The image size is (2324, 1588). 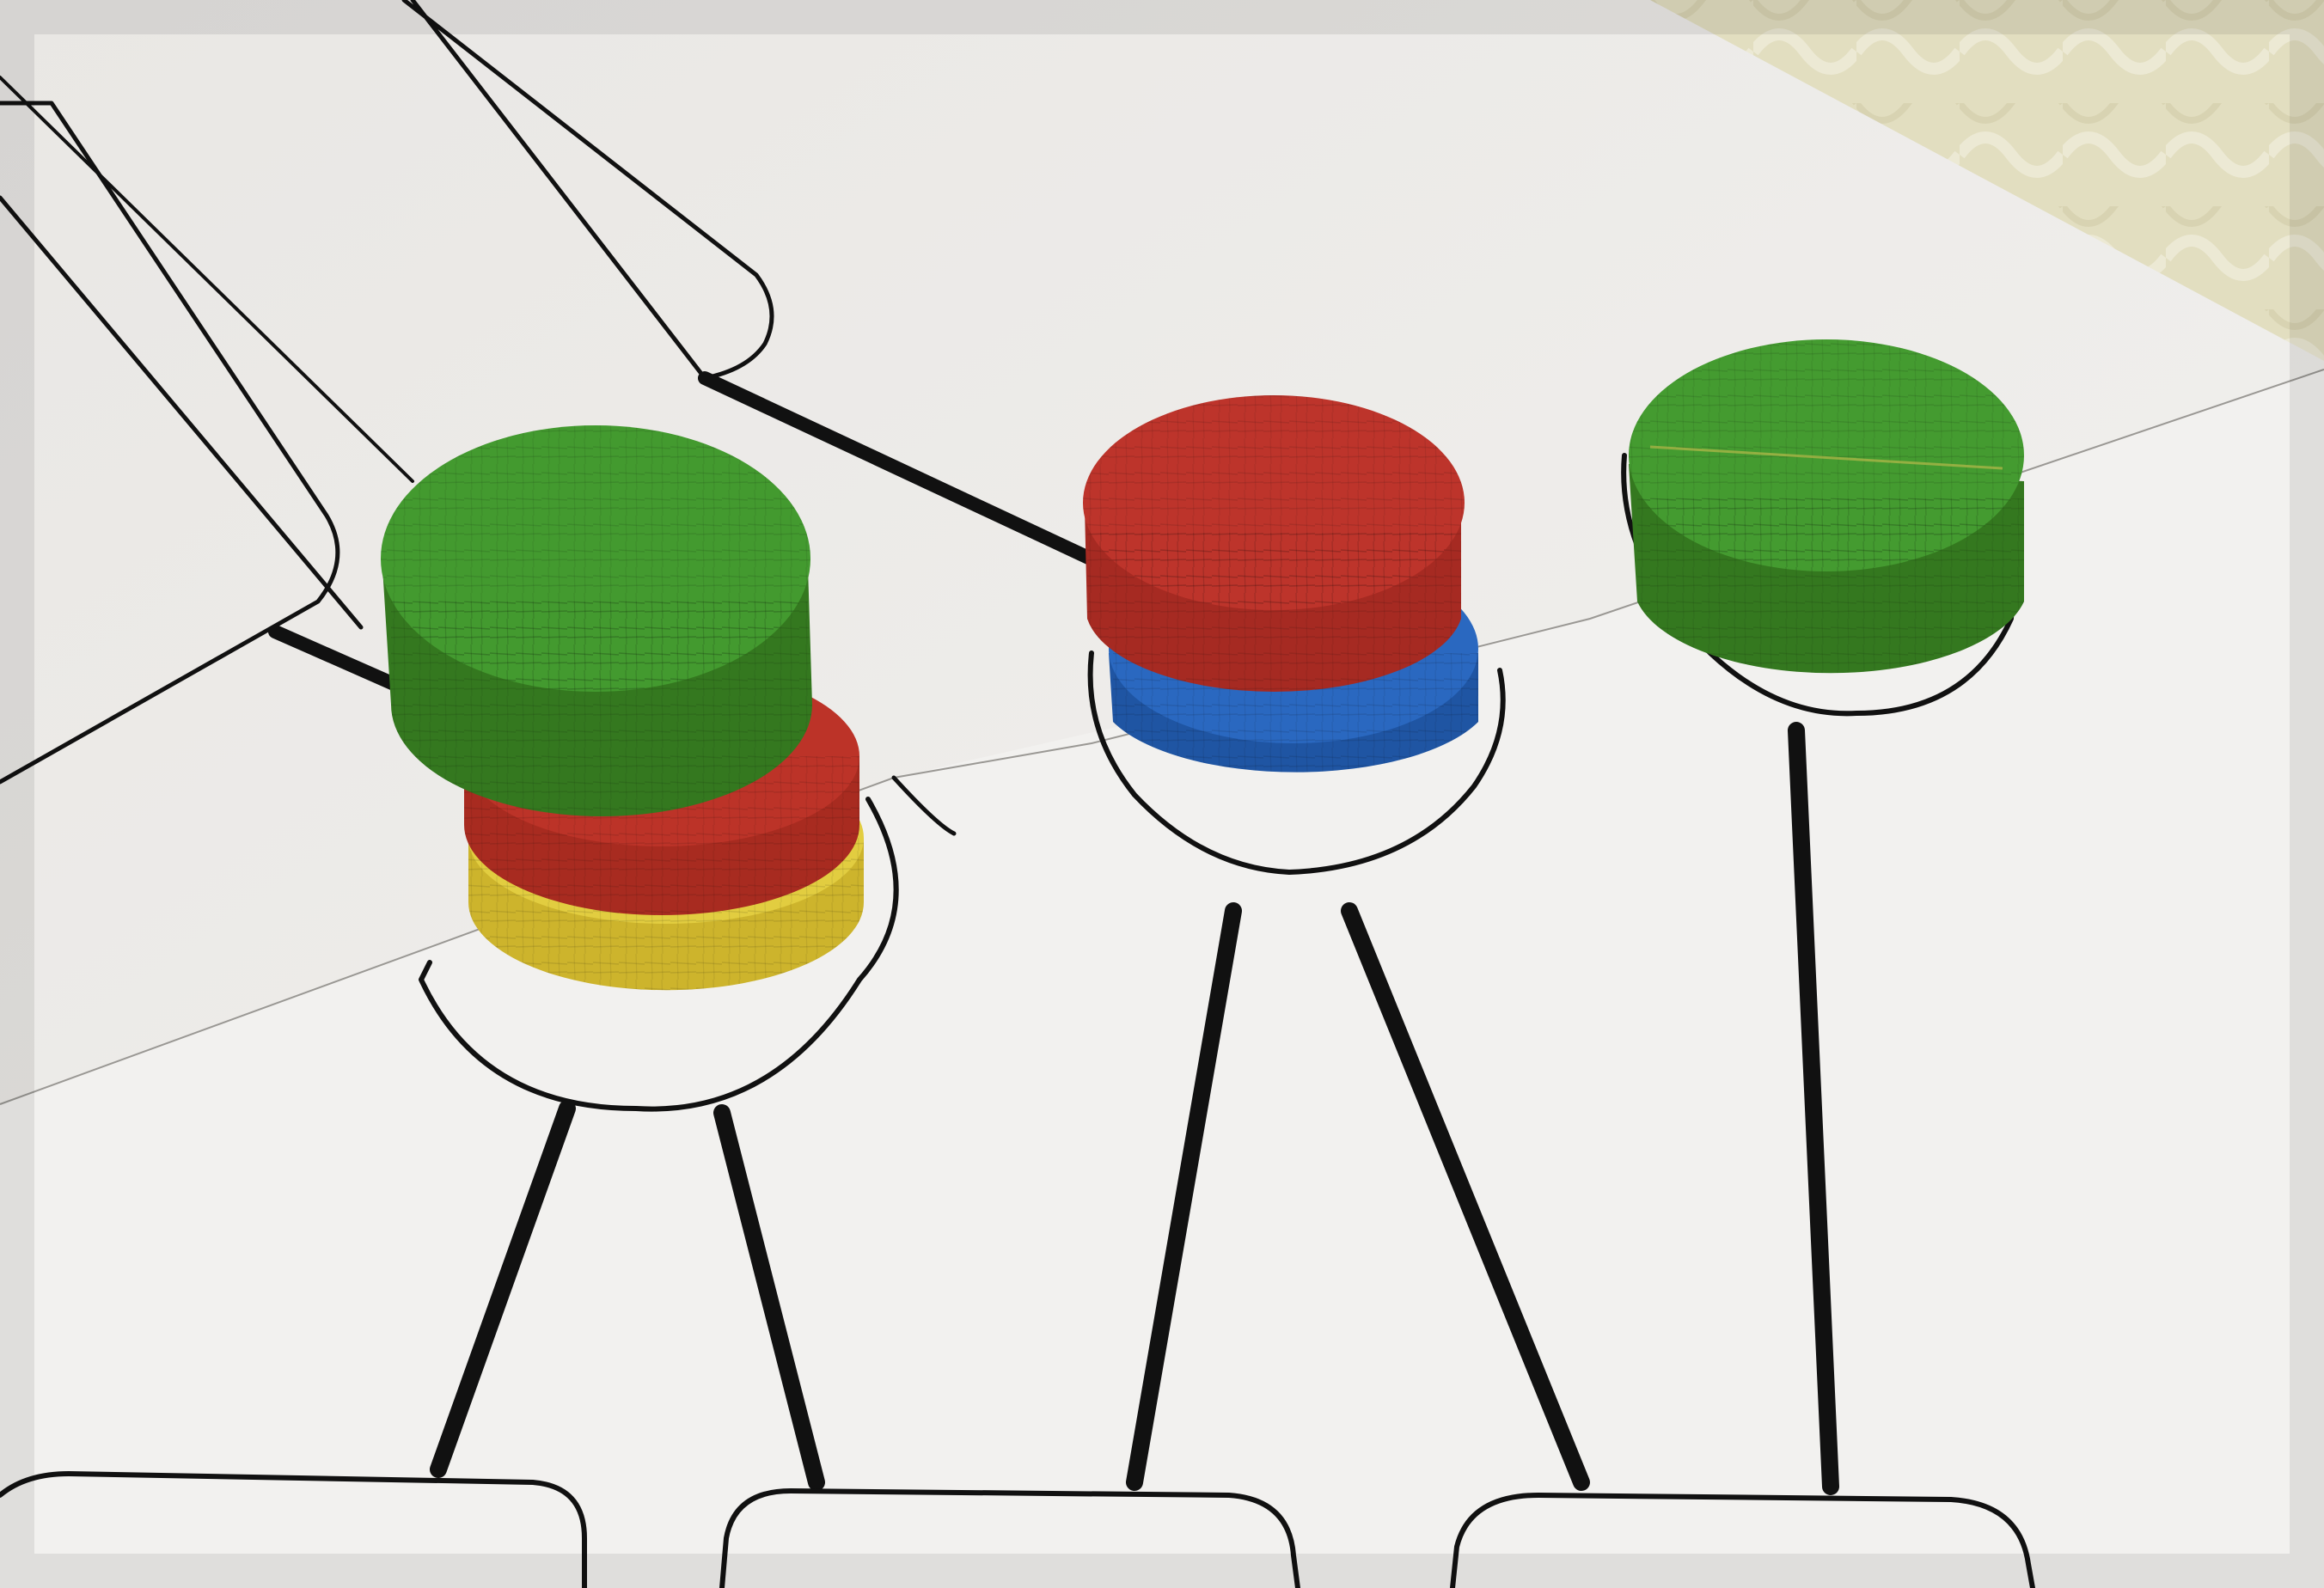 I want to click on node-center-arc, so click(x=1297, y=762).